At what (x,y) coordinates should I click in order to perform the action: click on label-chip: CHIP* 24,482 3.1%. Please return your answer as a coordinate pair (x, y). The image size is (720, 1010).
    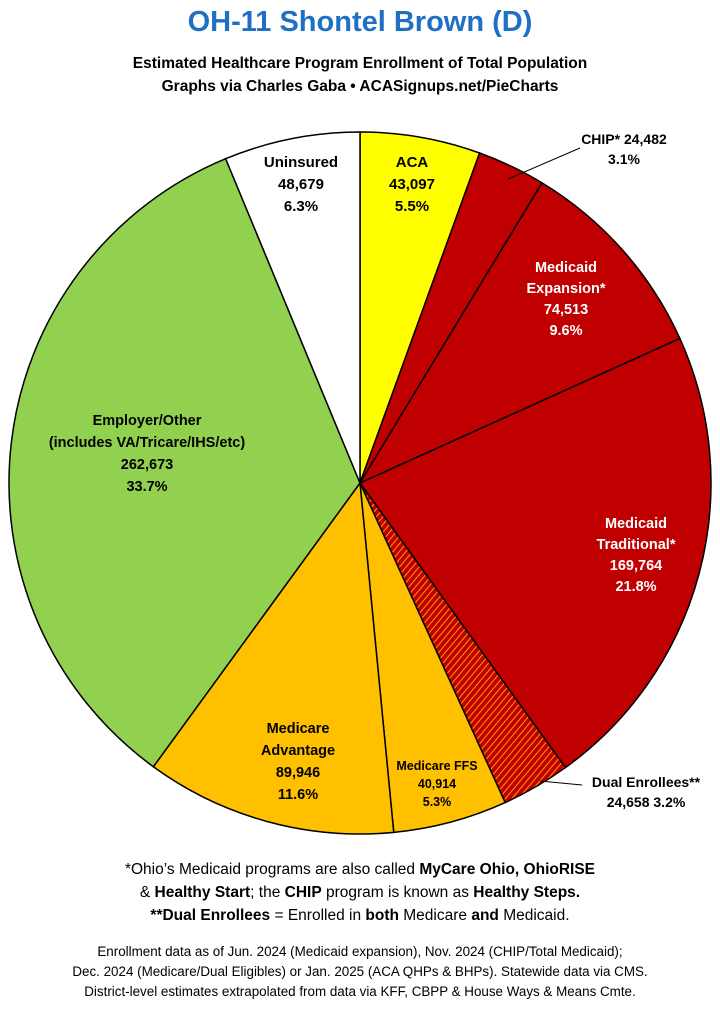
    Looking at the image, I should click on (624, 149).